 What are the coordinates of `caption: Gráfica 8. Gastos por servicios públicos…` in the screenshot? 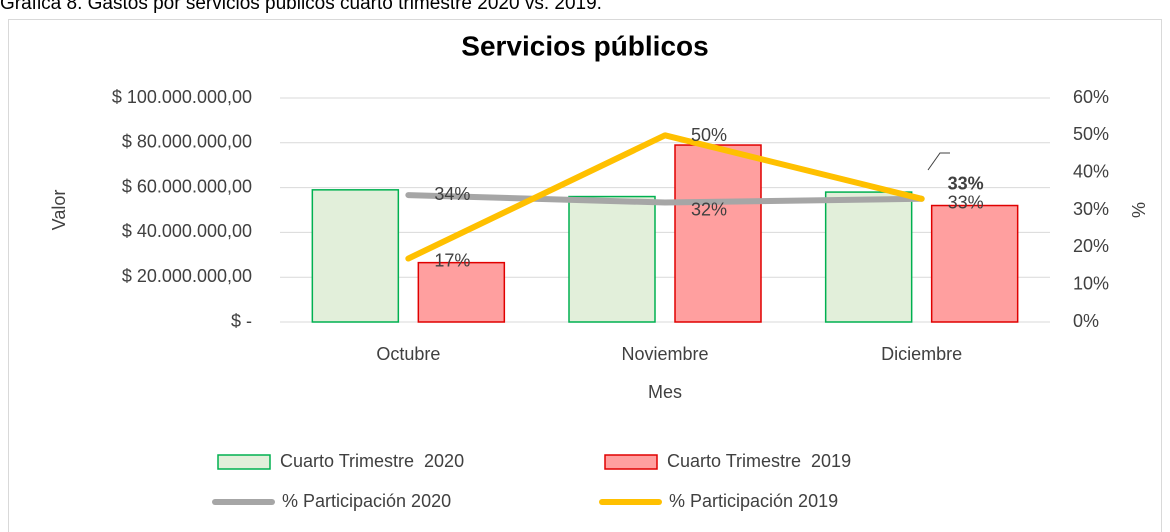 It's located at (301, 7).